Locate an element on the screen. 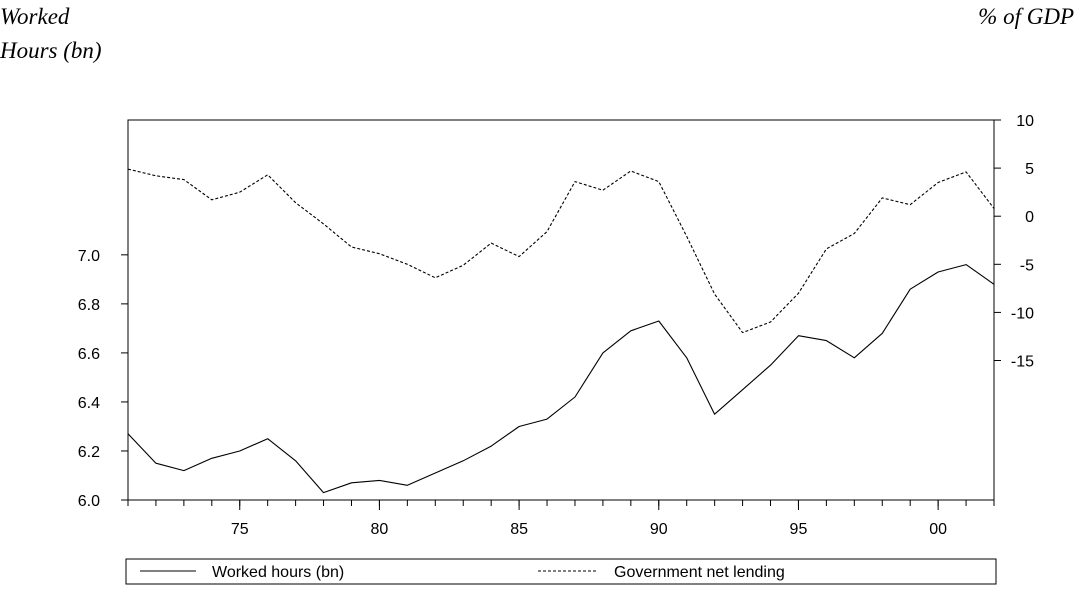  x-axis: 75 80 85 90 95 00 is located at coordinates (561, 519).